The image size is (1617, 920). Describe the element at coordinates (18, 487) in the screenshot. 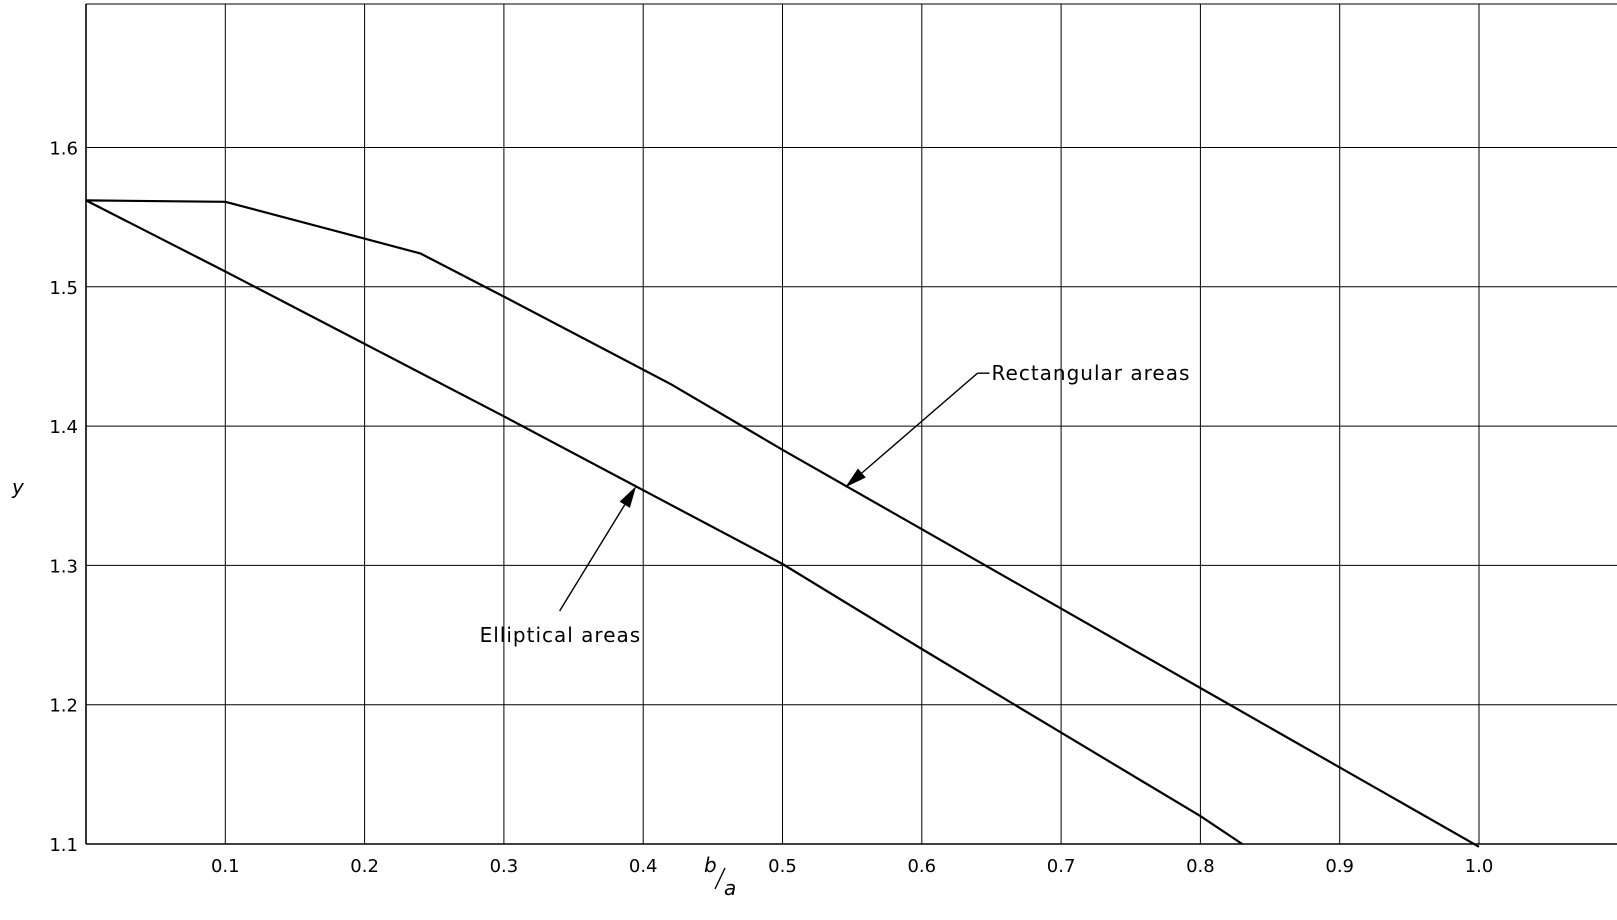

I see `y-axis-label: y` at that location.